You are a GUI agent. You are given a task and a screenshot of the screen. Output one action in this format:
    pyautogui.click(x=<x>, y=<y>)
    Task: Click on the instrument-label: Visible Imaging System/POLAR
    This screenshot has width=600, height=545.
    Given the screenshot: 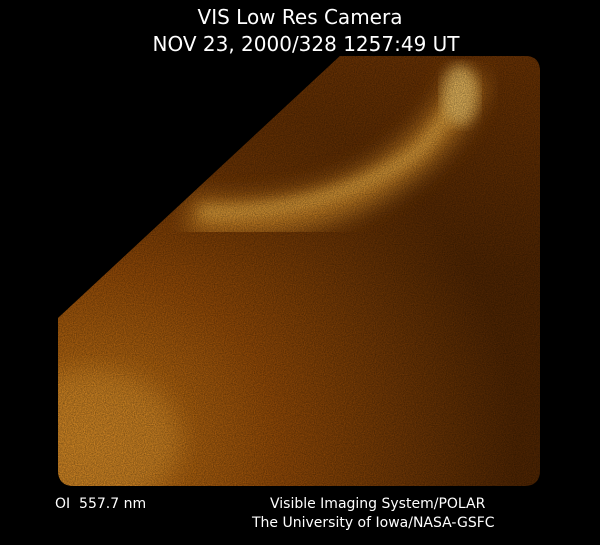 What is the action you would take?
    pyautogui.click(x=378, y=504)
    